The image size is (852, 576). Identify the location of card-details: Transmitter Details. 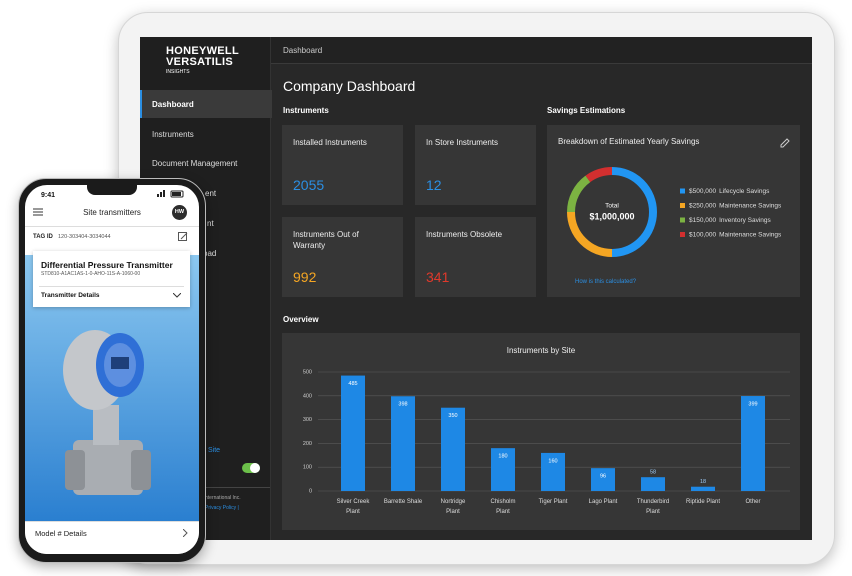
(70, 295).